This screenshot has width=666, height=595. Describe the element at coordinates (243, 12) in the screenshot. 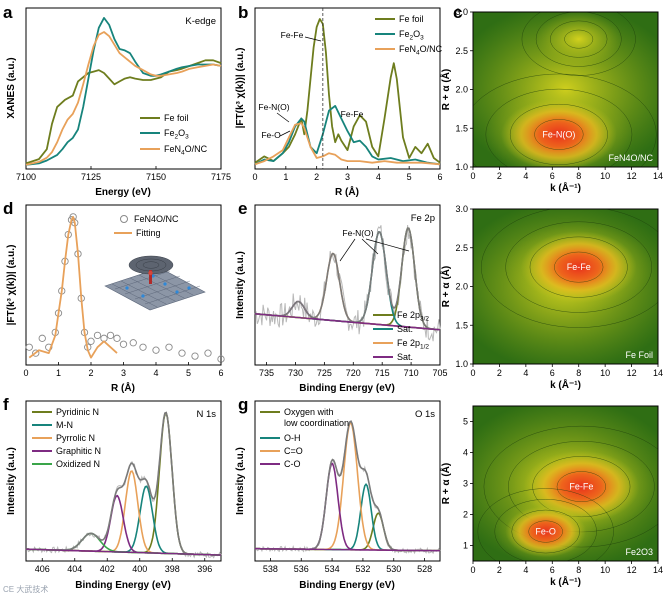

I see `panel-letter-b: b` at that location.